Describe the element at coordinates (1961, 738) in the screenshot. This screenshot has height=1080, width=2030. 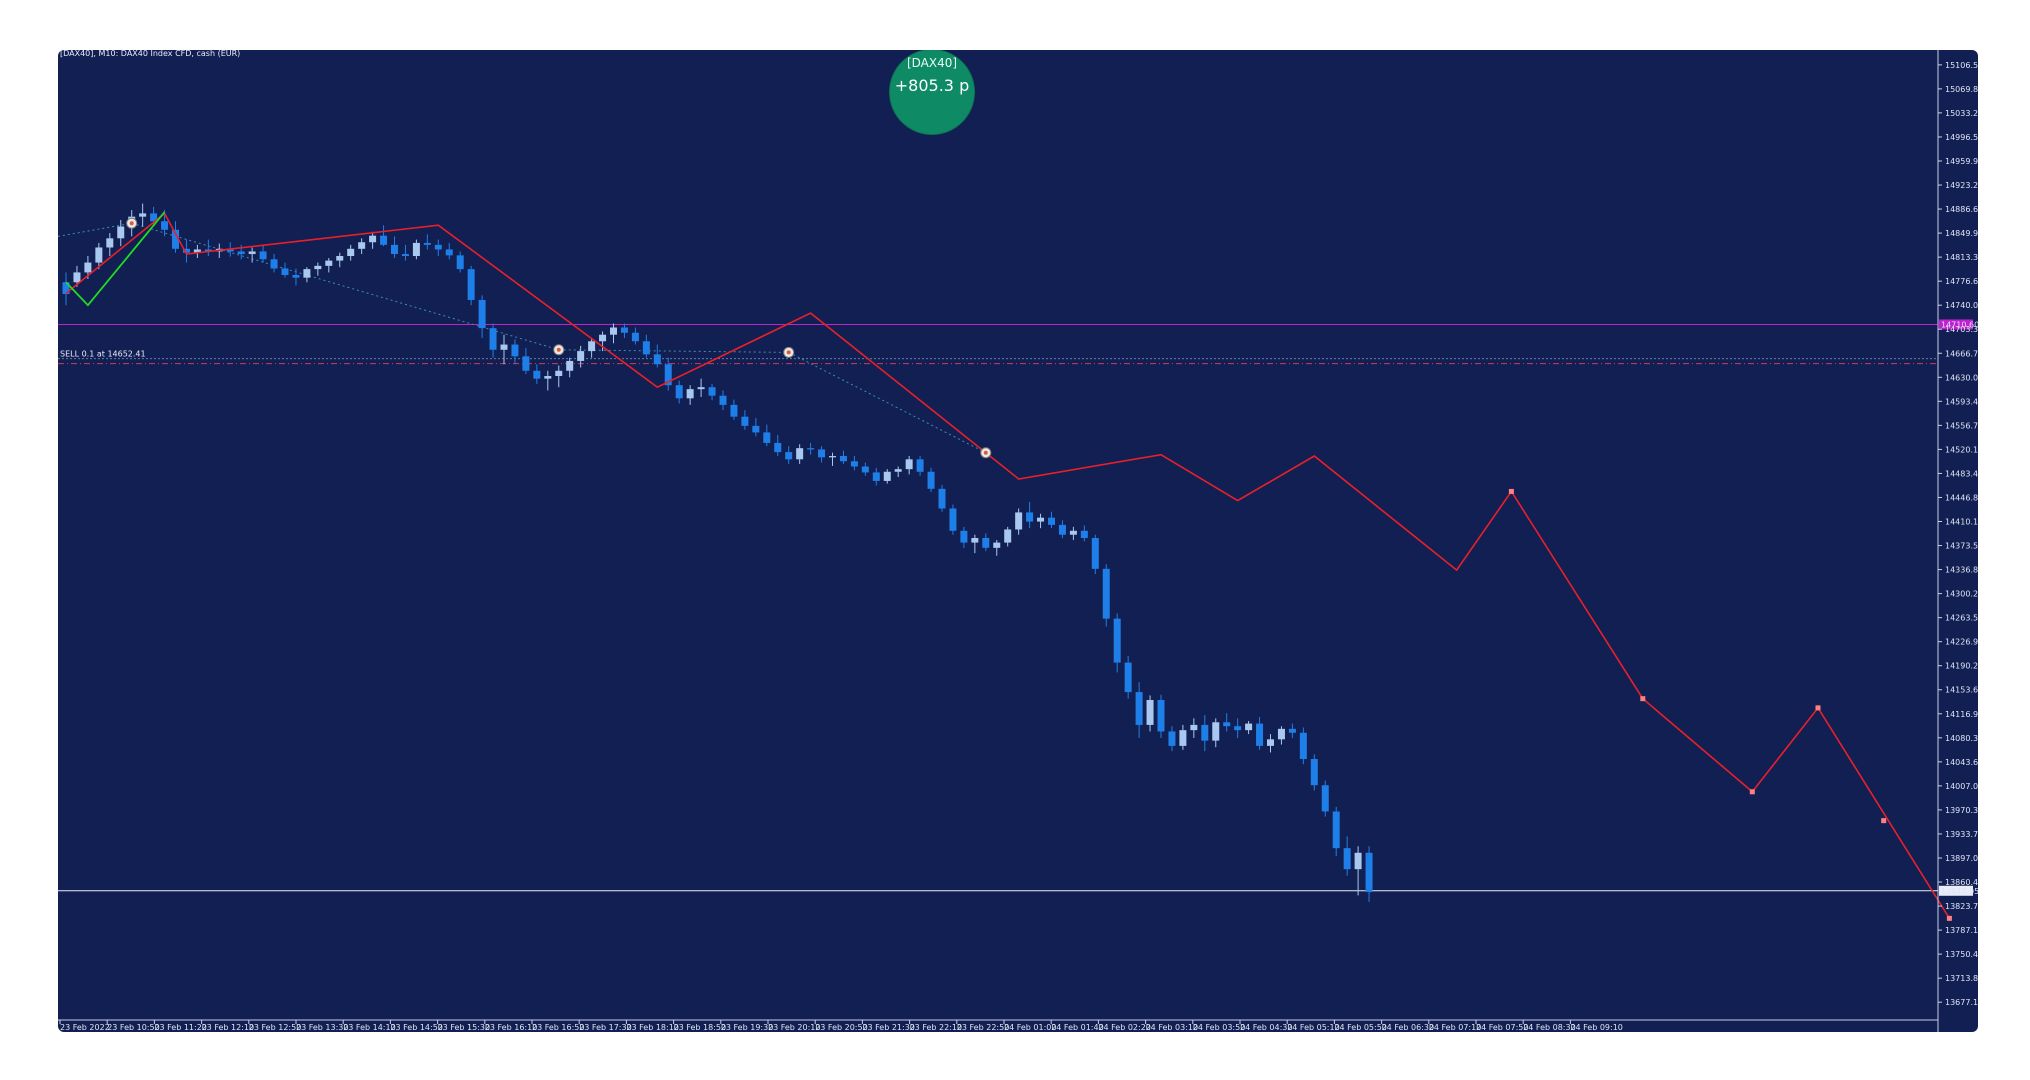
I see `price-tick-label: 14080.30` at that location.